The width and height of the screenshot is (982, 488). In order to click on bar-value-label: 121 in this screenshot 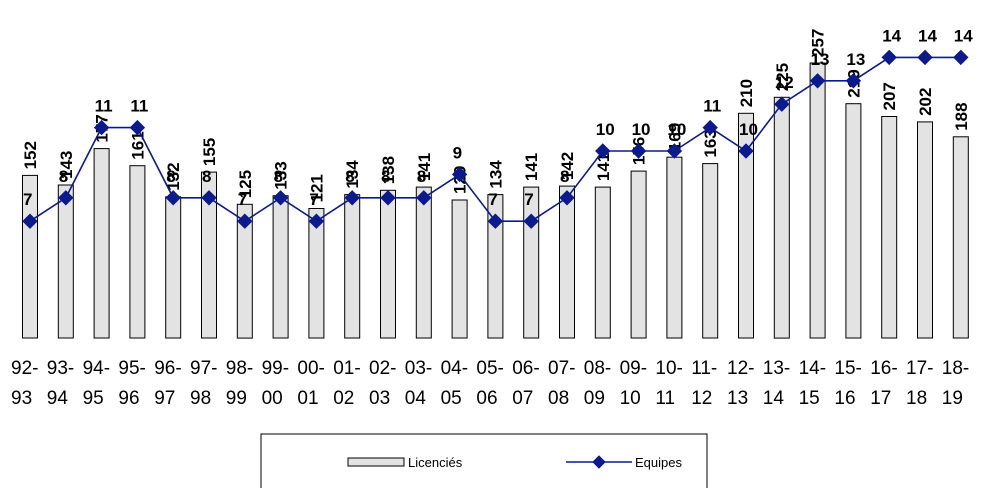, I will do `click(316, 188)`.